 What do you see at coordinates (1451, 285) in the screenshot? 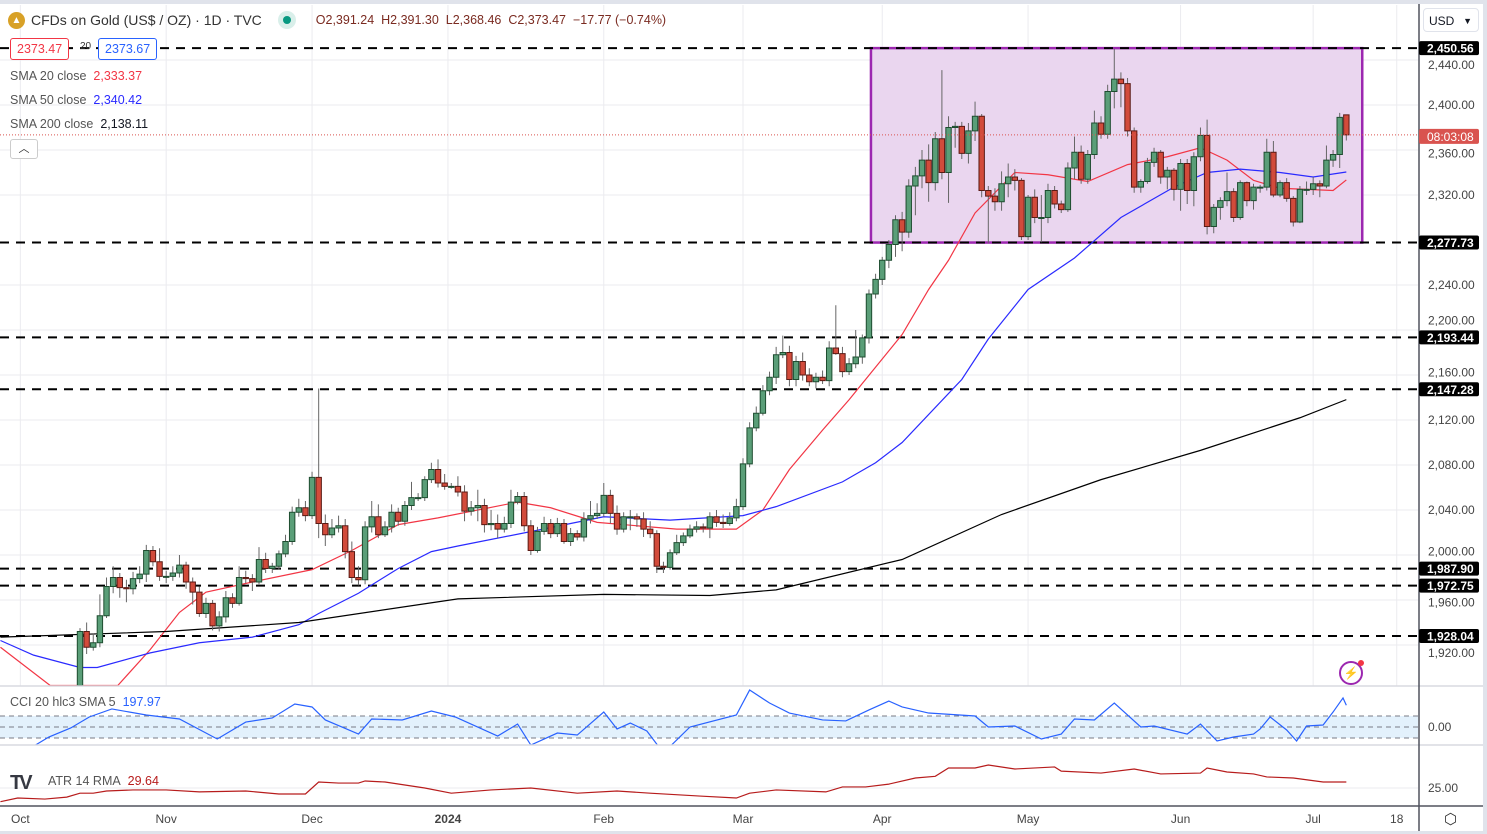
I see `price-tick-label: 2,240.00` at bounding box center [1451, 285].